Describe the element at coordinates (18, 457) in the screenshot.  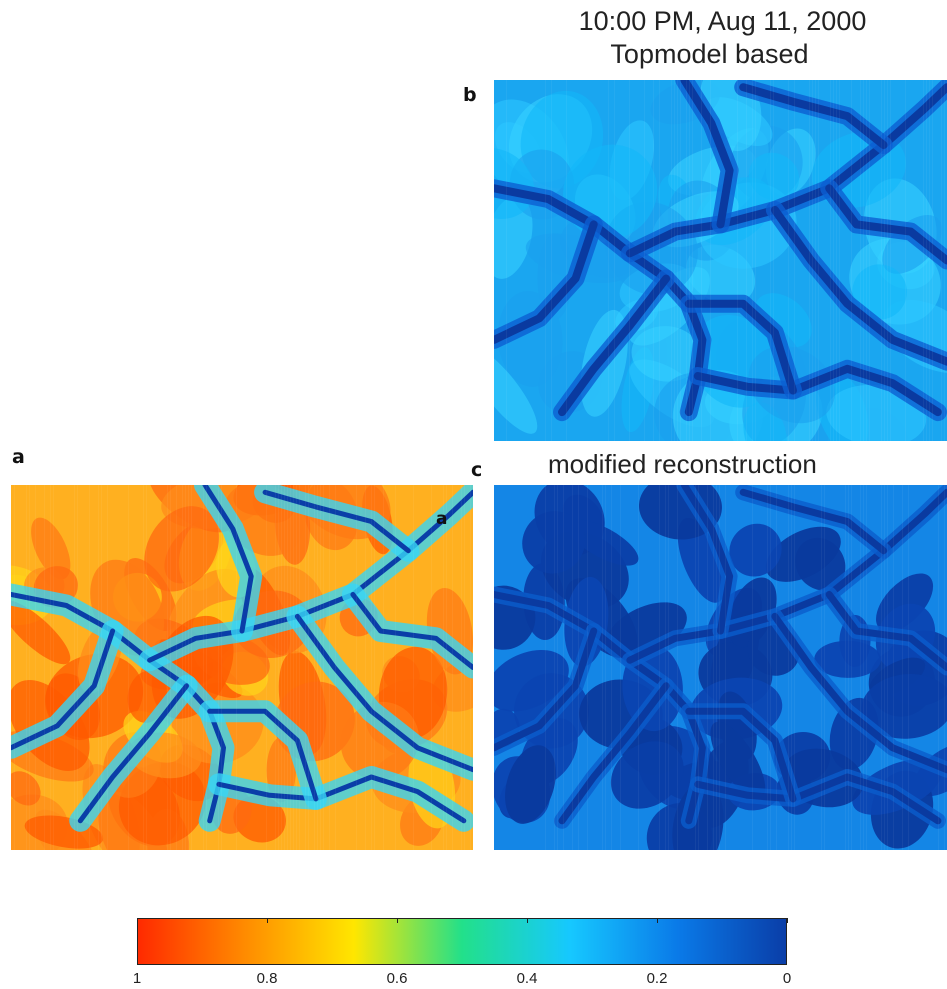
I see `panel-label-a: a` at that location.